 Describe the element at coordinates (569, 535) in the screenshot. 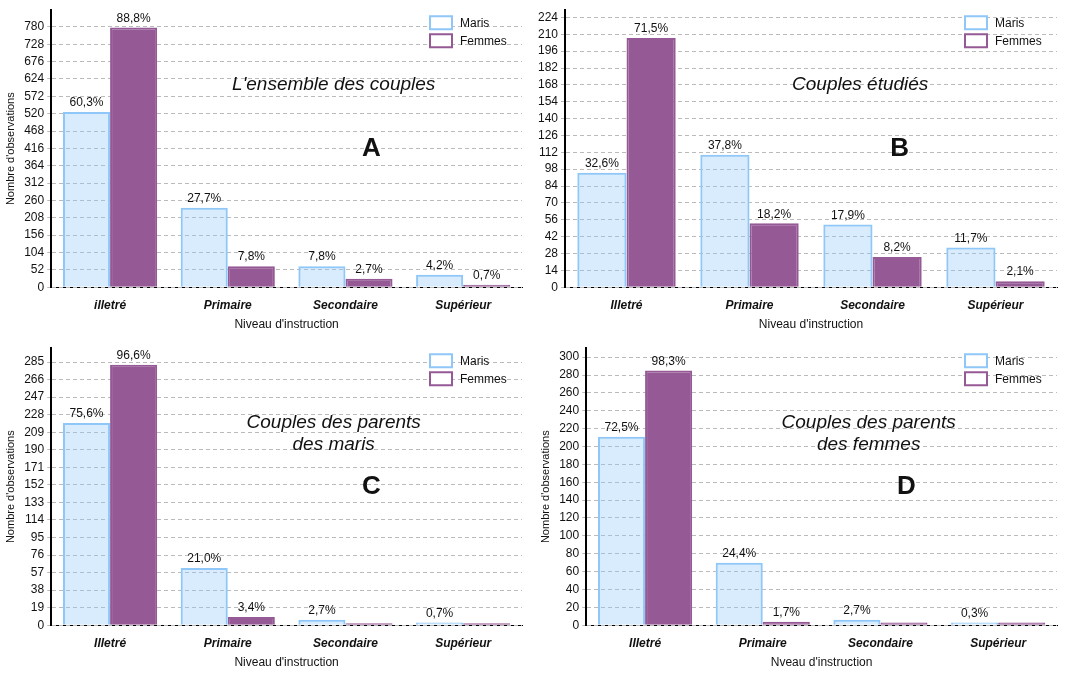

I see `y-tick-label: 100` at that location.